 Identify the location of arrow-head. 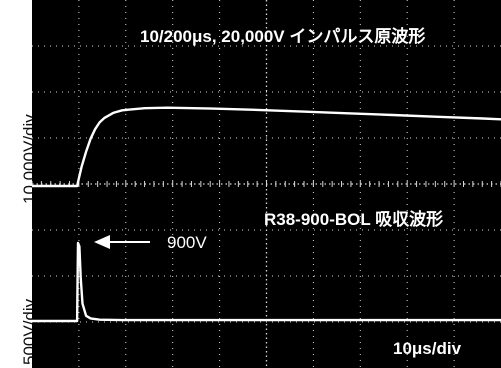
(102, 242).